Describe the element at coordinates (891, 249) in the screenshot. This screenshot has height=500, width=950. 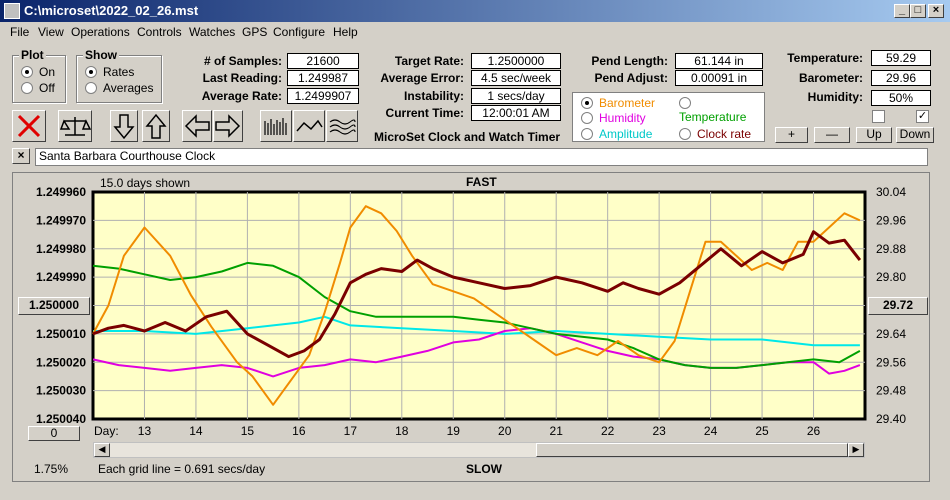
I see `right-tick-label: 29.88` at that location.